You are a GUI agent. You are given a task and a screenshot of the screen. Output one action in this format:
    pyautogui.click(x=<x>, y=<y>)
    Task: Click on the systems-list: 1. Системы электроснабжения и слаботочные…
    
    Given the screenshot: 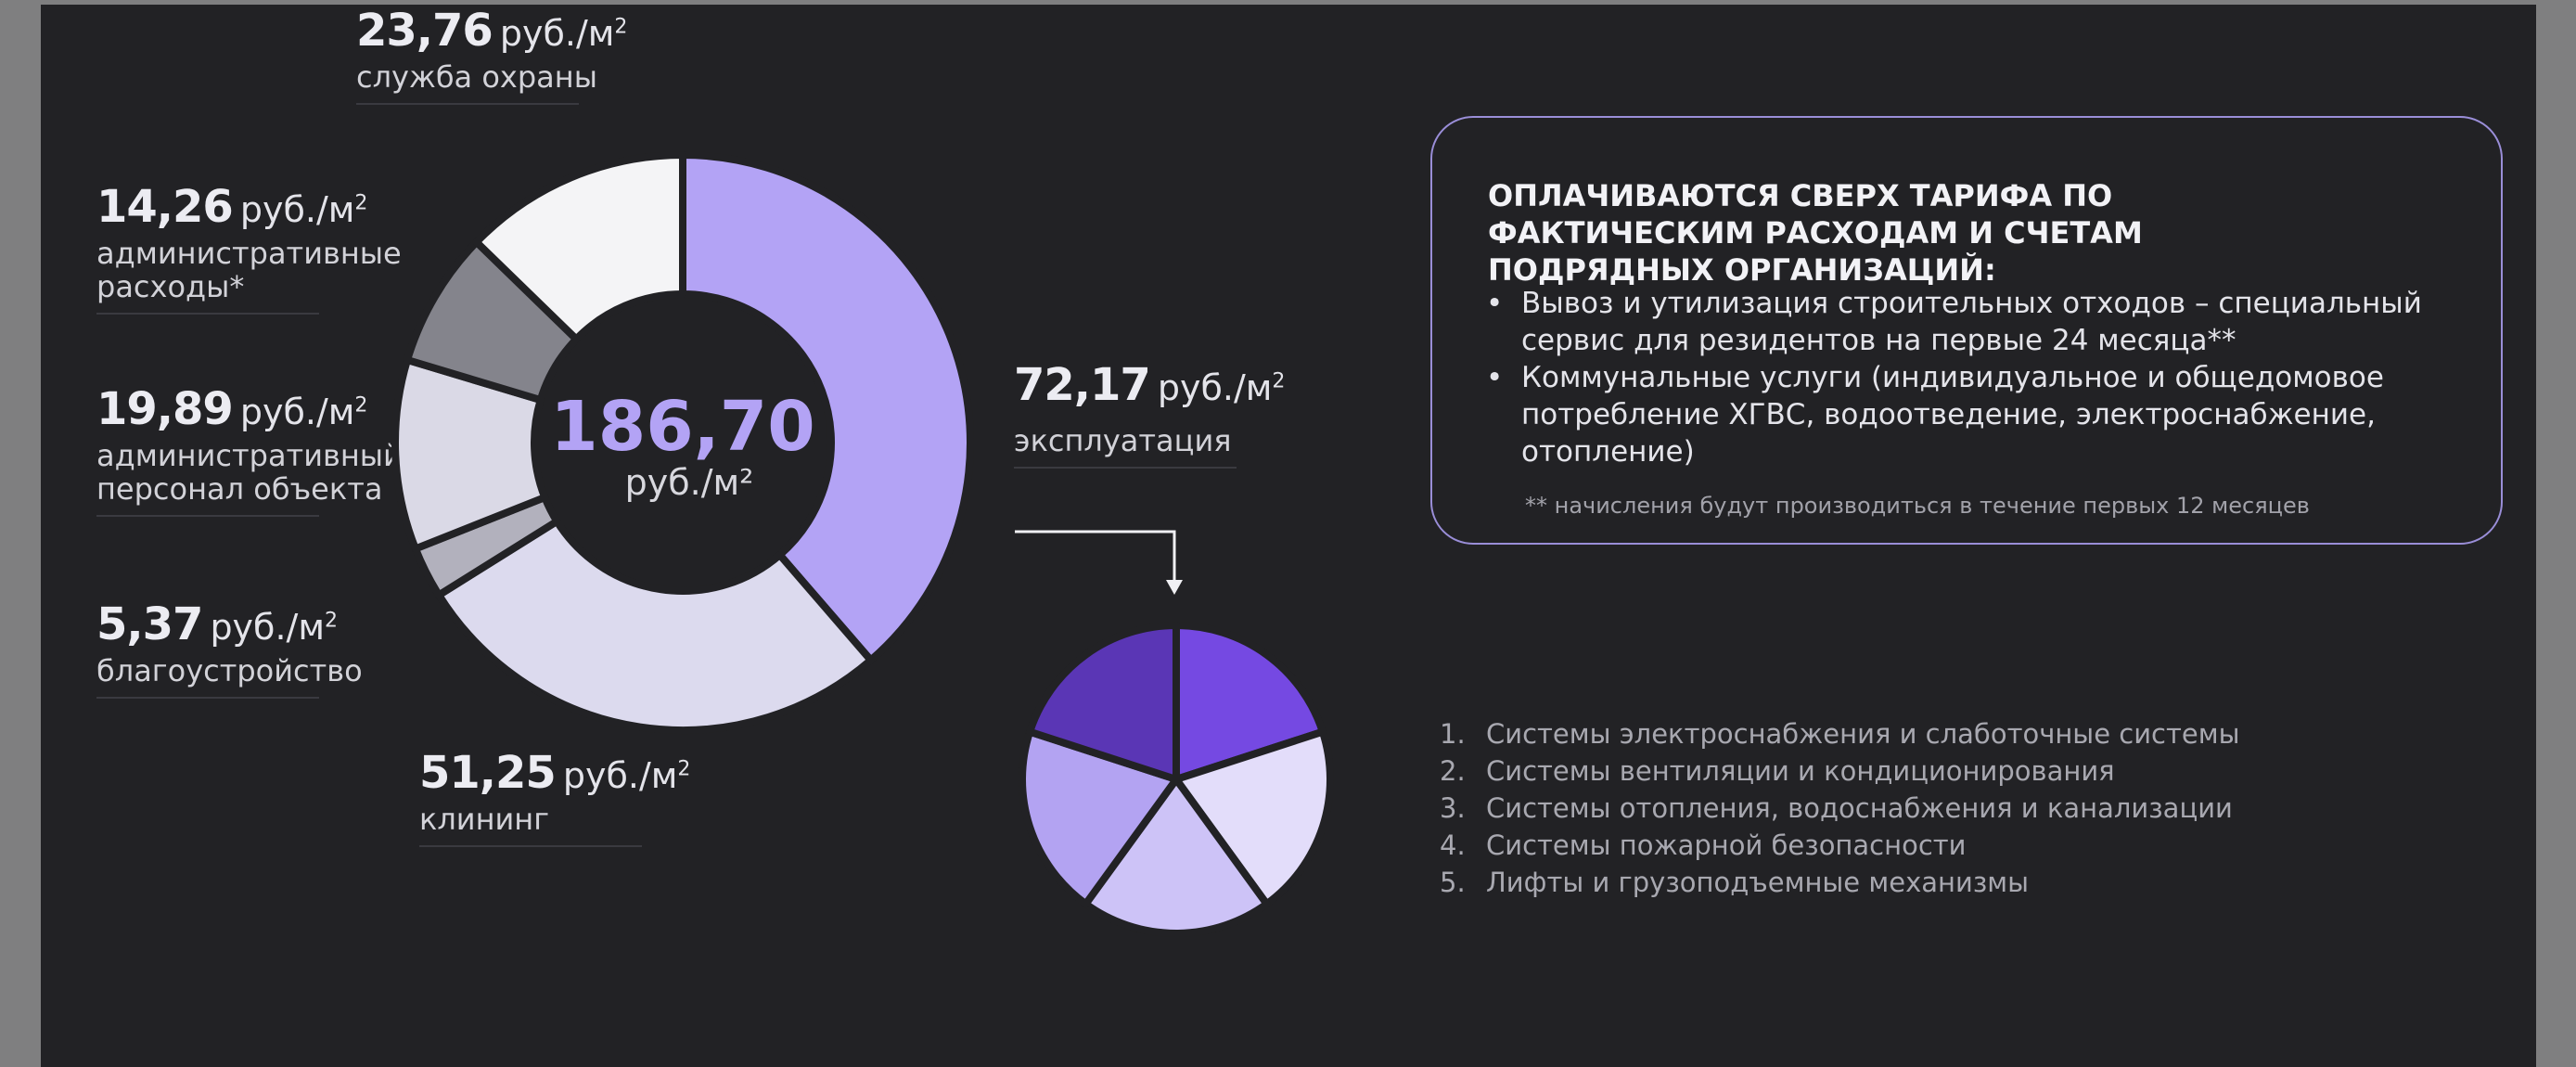 What is the action you would take?
    pyautogui.click(x=1840, y=808)
    